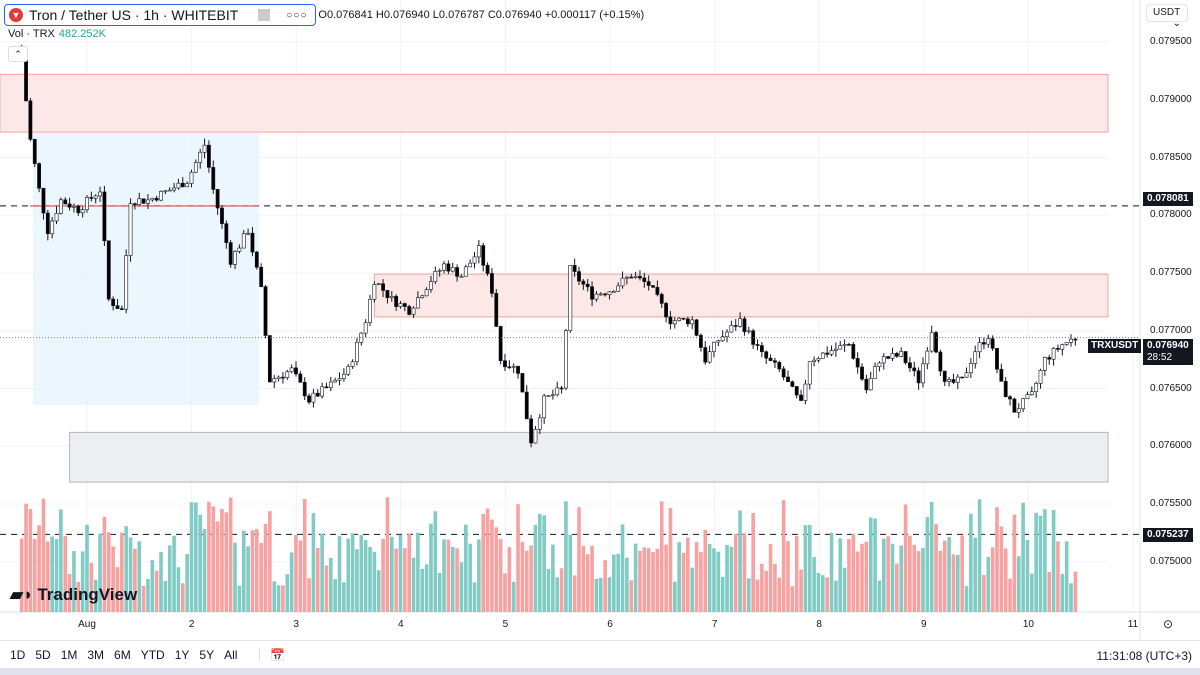  What do you see at coordinates (122, 654) in the screenshot?
I see `range-6m: 6M` at bounding box center [122, 654].